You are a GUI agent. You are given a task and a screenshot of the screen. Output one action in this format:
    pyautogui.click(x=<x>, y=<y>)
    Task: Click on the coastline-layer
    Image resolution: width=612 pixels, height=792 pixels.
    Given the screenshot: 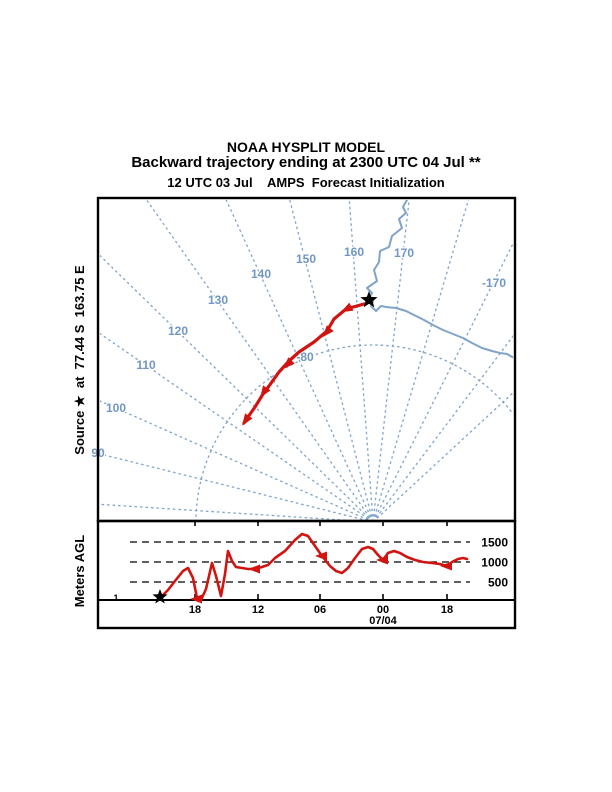 What is the action you would take?
    pyautogui.click(x=439, y=279)
    